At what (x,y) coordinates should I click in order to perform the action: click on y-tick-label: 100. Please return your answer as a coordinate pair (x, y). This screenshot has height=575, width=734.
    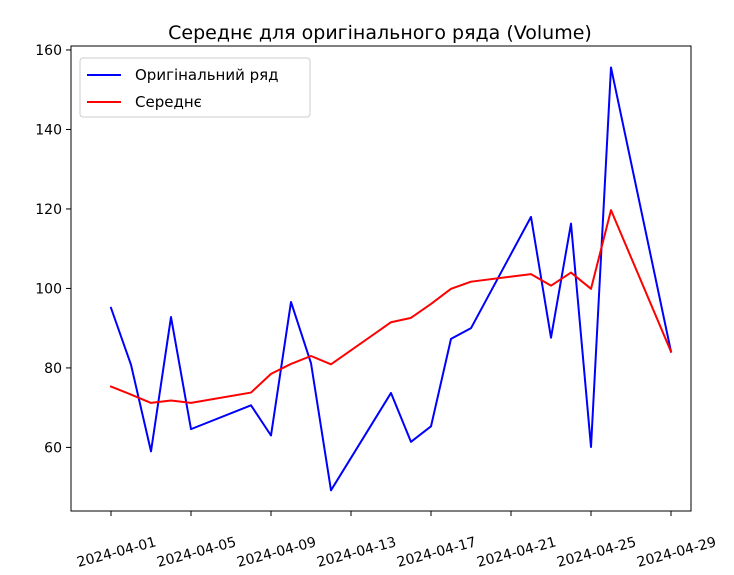
    Looking at the image, I should click on (48, 289).